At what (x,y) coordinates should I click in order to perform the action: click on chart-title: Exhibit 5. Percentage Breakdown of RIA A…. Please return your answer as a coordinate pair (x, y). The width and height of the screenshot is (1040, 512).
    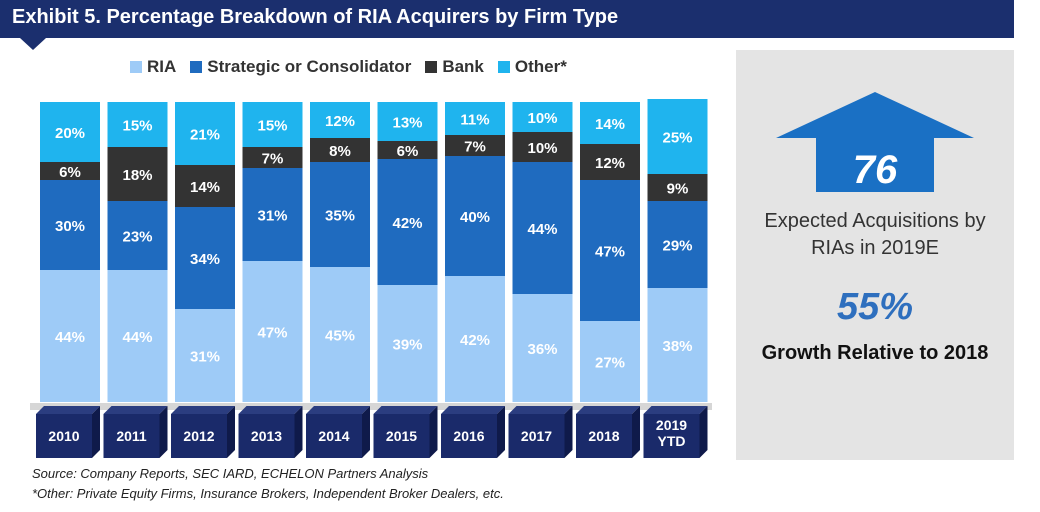
    Looking at the image, I should click on (315, 17).